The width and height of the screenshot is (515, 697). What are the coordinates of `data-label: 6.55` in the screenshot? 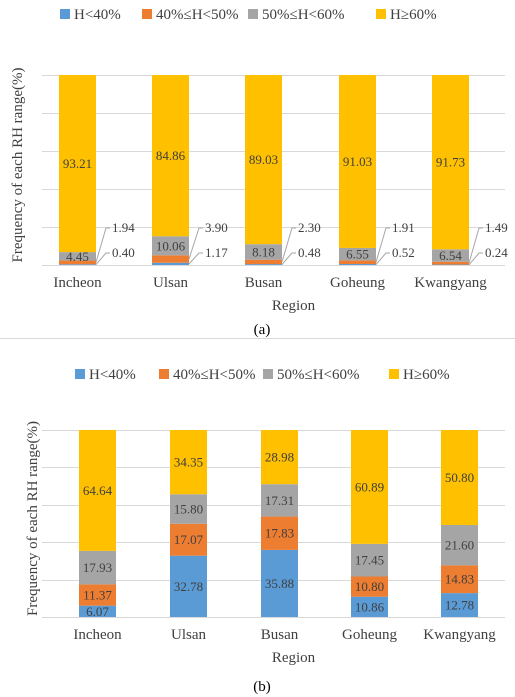 It's located at (357, 254).